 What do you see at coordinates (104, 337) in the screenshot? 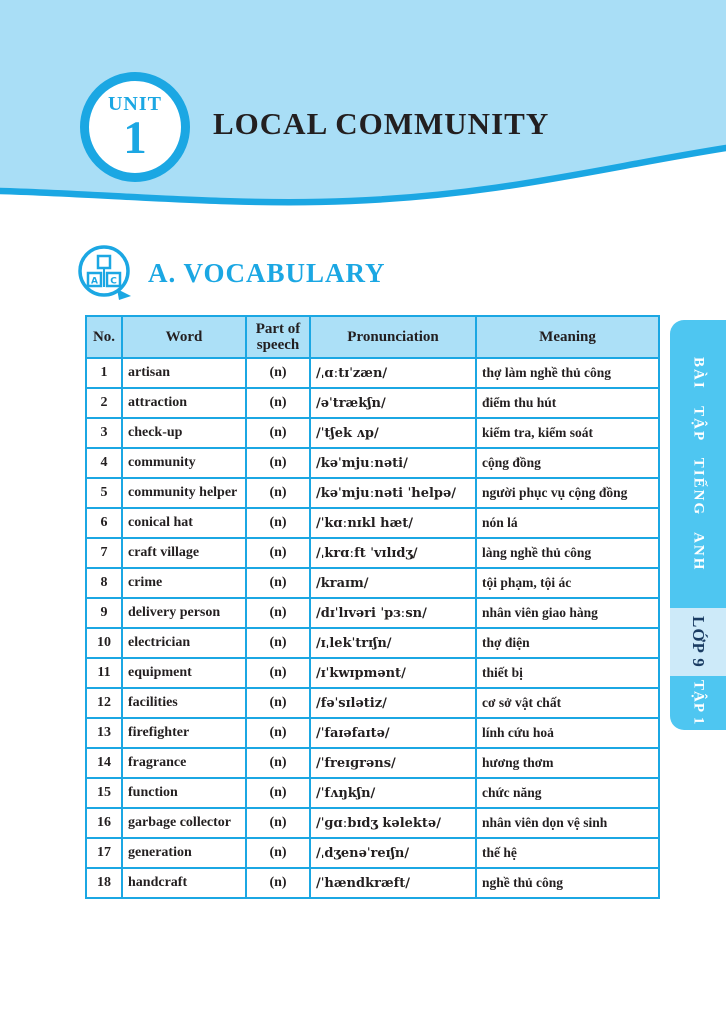
I see `header-no: No.` at bounding box center [104, 337].